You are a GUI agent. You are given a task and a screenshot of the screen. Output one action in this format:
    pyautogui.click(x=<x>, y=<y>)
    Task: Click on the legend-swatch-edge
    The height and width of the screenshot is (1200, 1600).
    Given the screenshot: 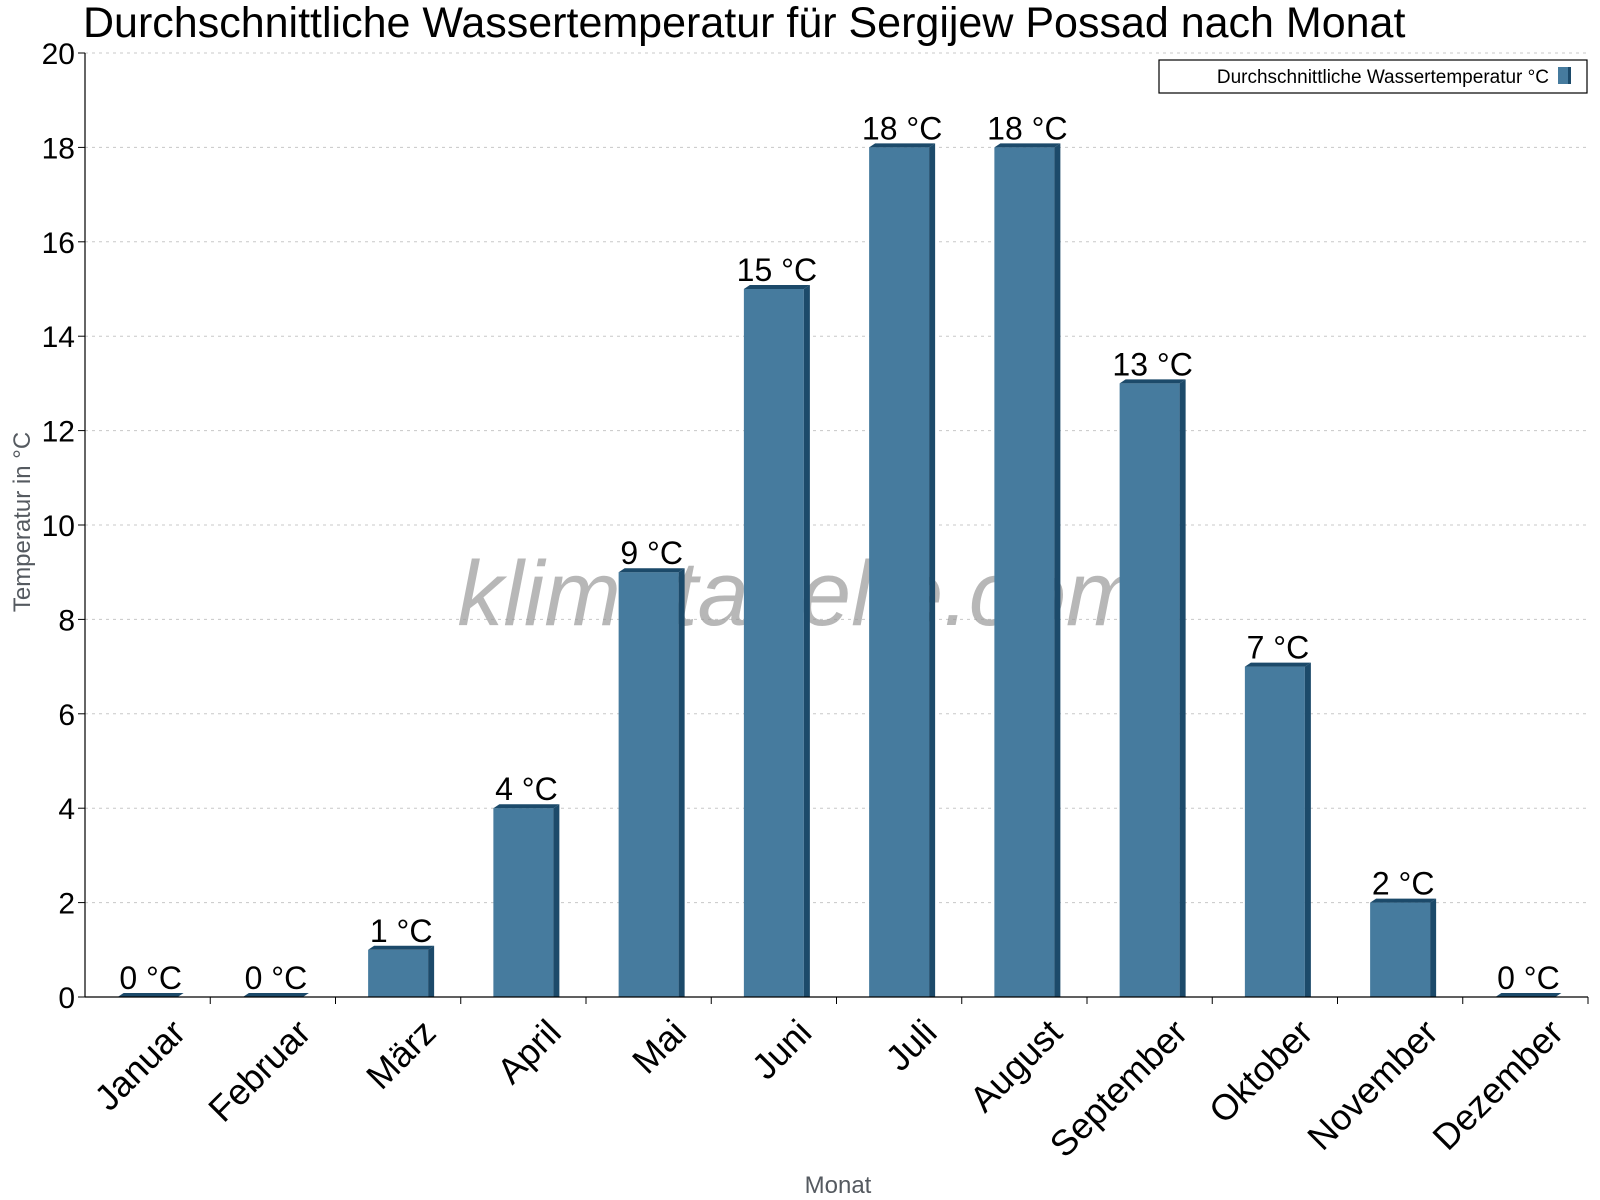 What is the action you would take?
    pyautogui.click(x=1569, y=75)
    